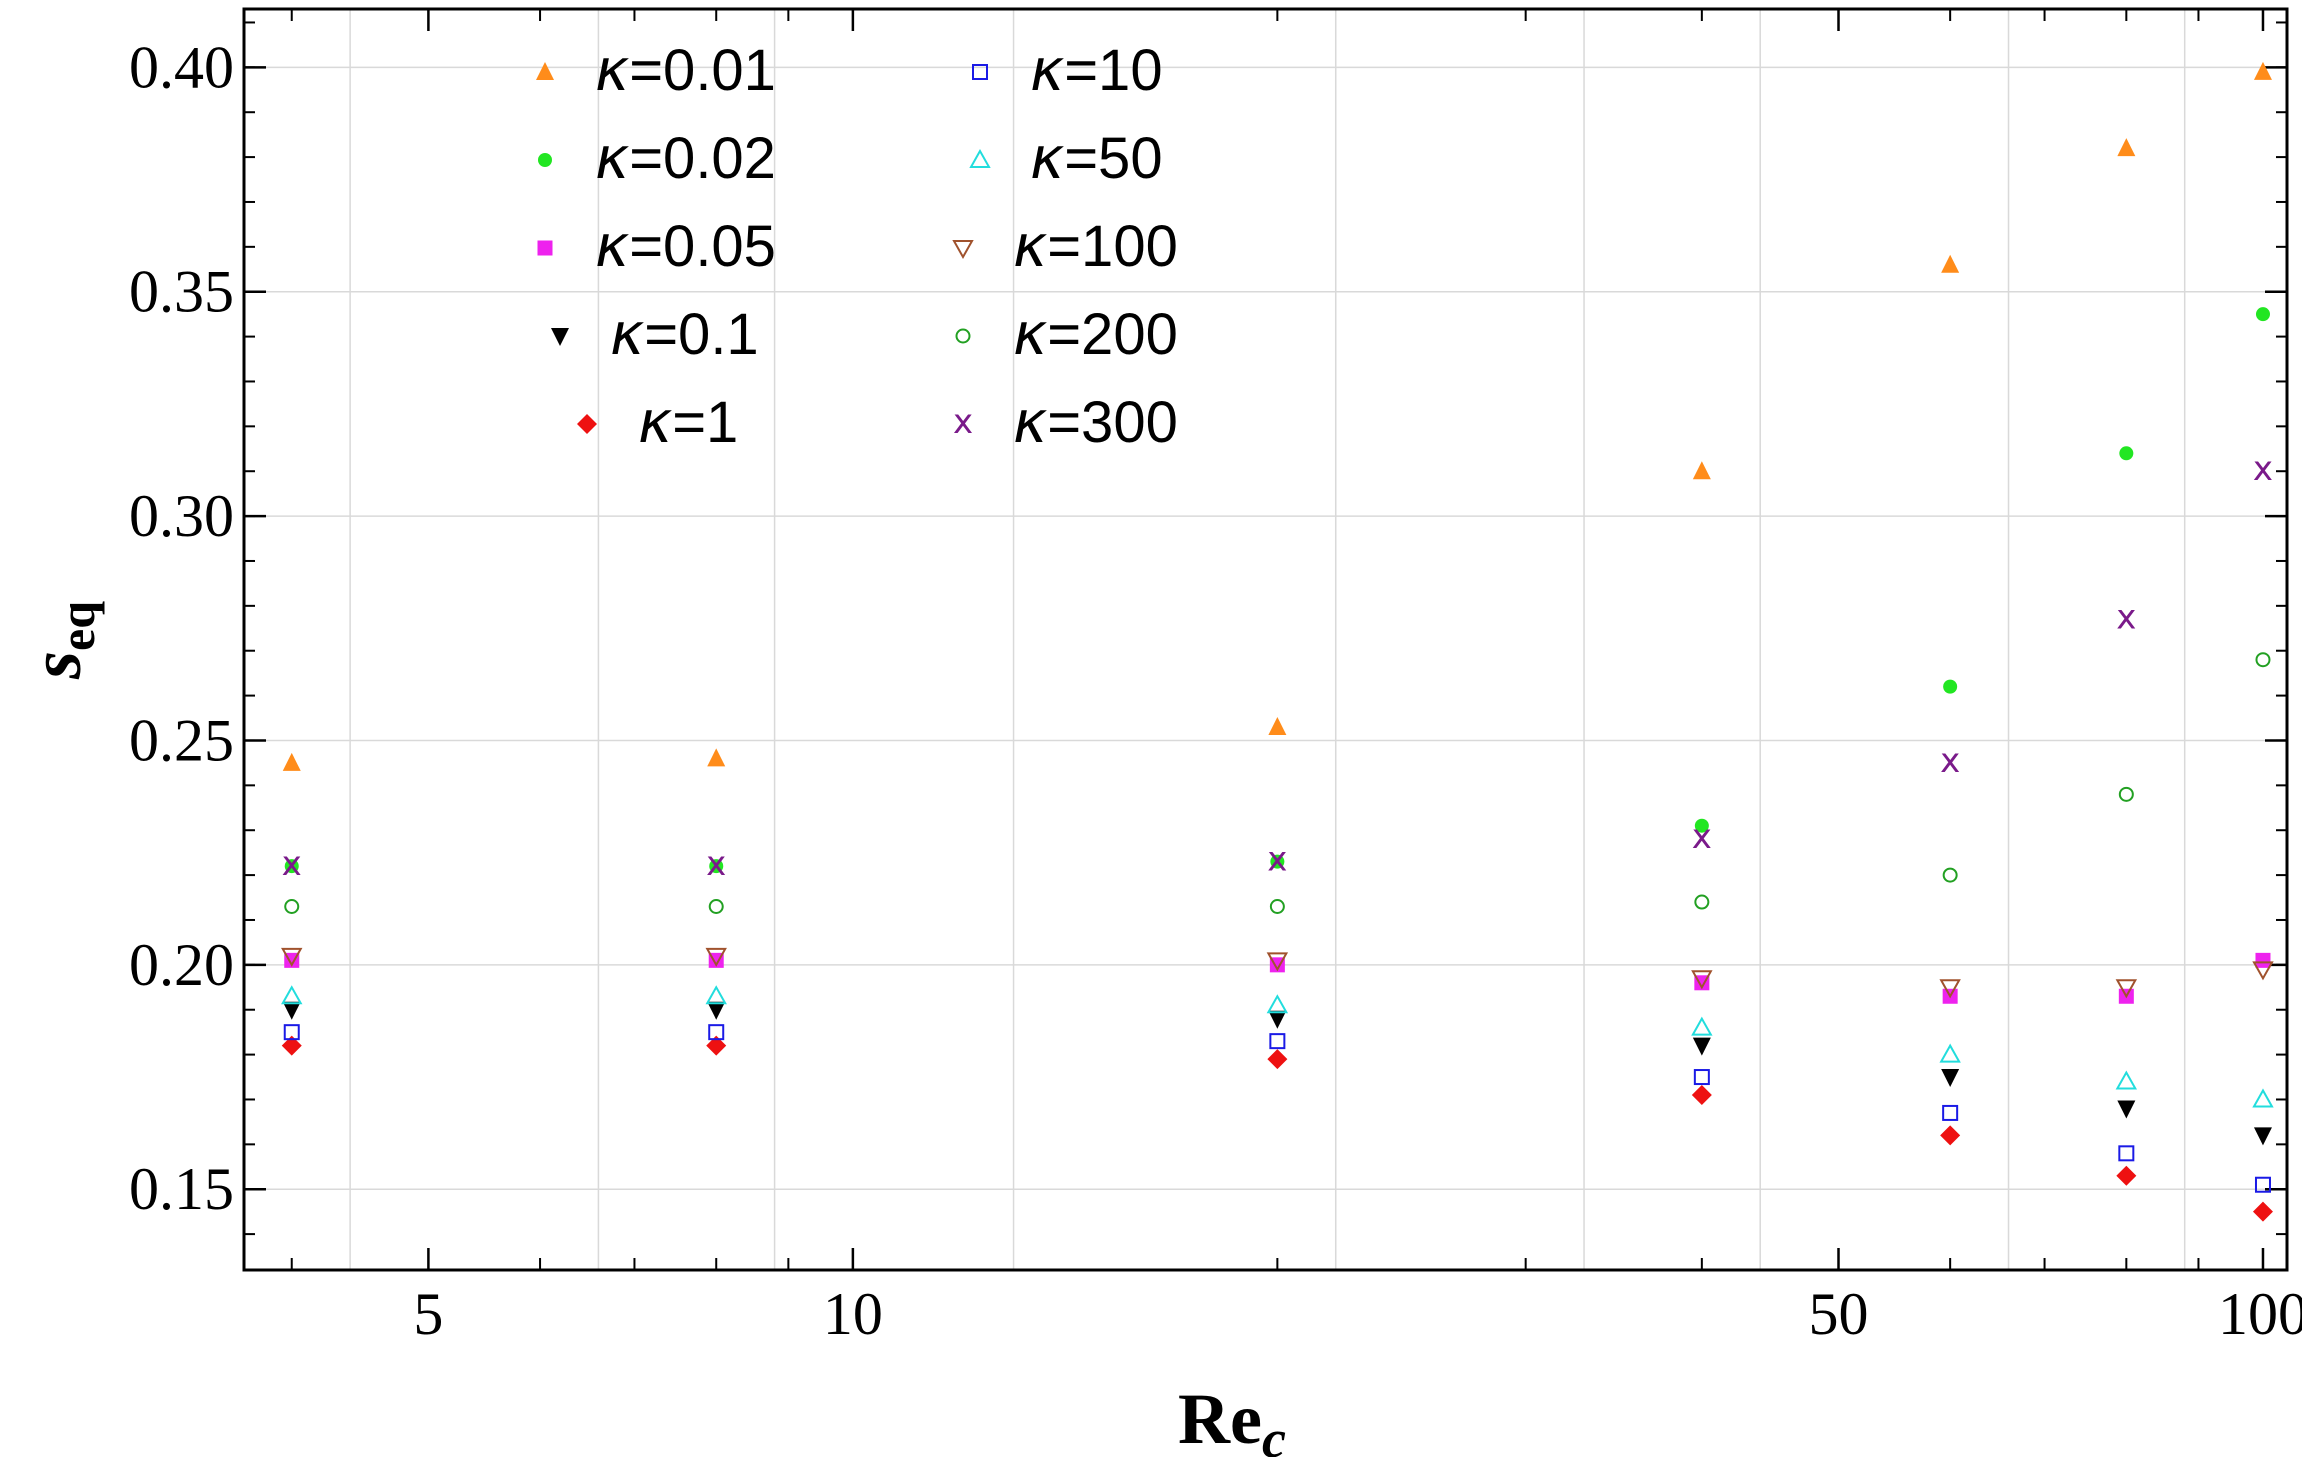 This screenshot has width=2302, height=1457. What do you see at coordinates (1232, 1418) in the screenshot?
I see `x-axis-title: Rec` at bounding box center [1232, 1418].